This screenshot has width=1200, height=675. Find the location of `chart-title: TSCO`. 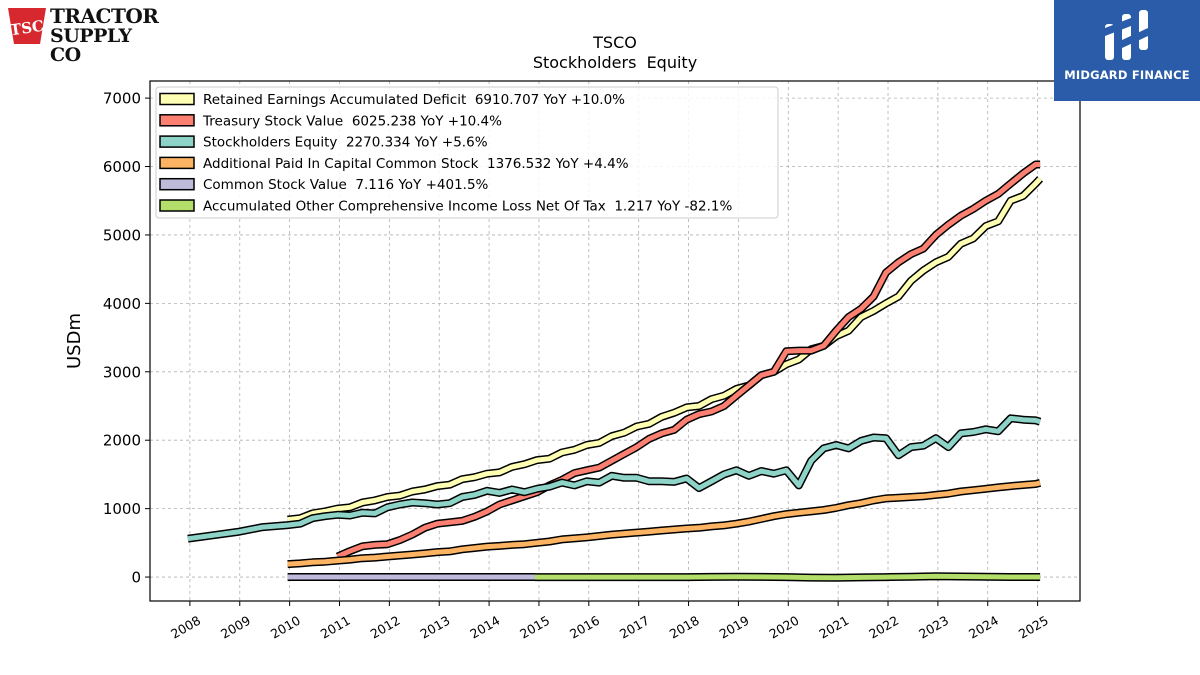

chart-title: TSCO is located at coordinates (614, 42).